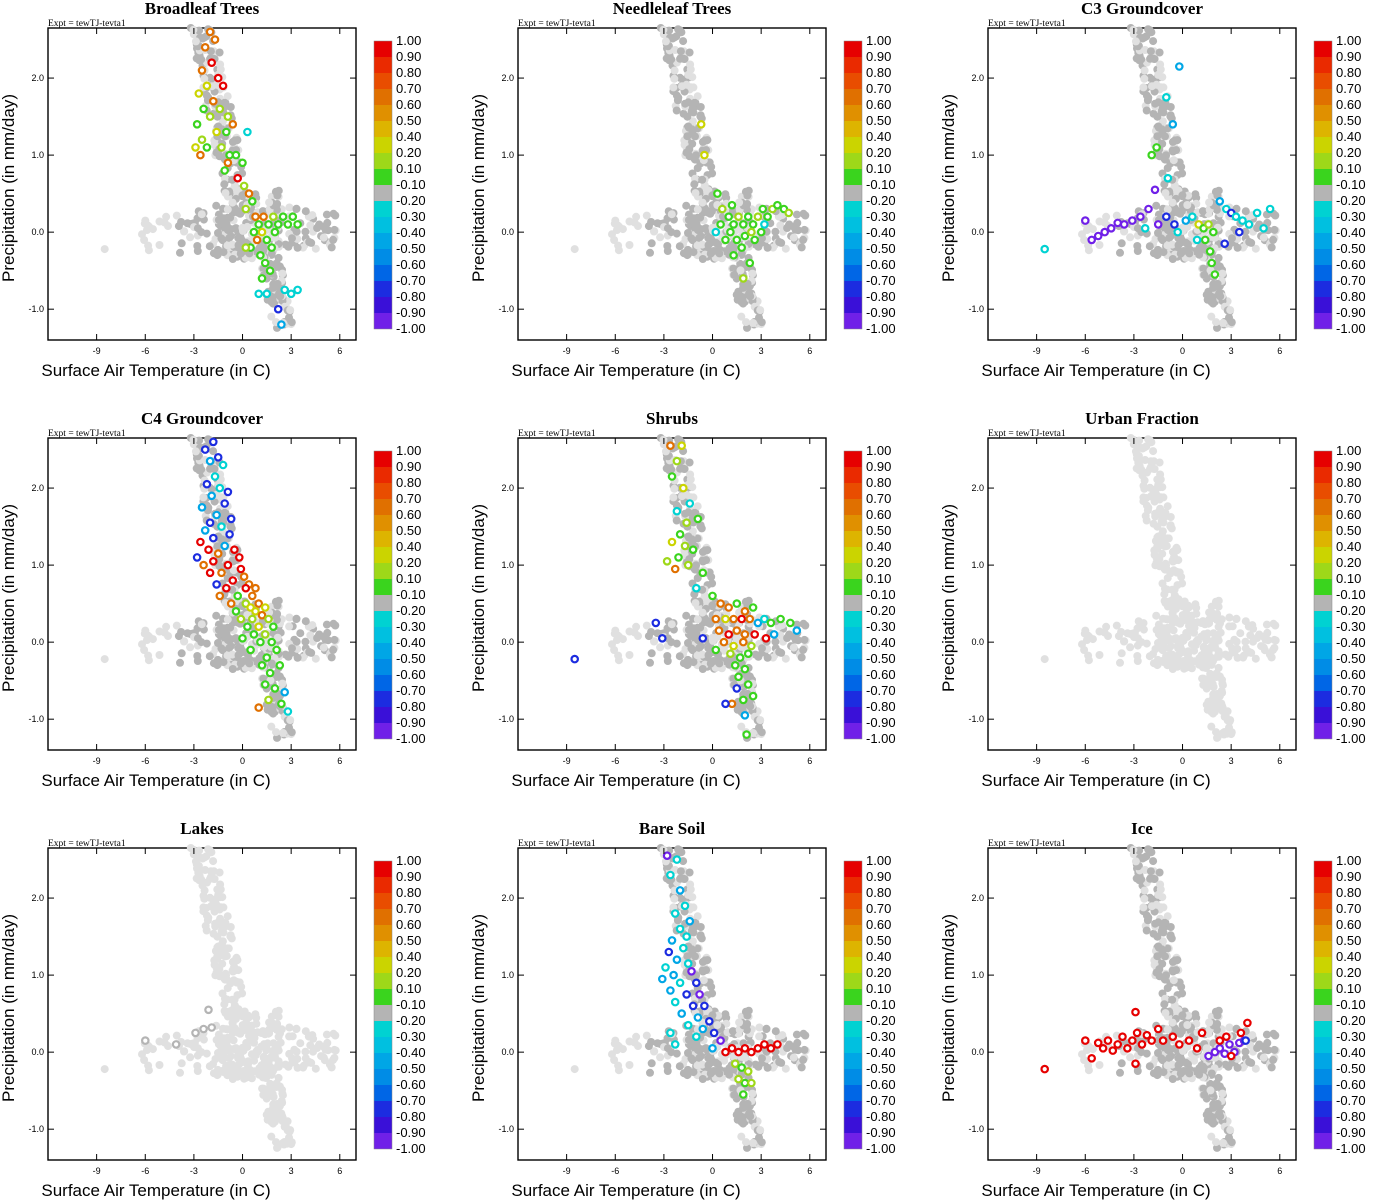 This screenshot has width=1373, height=1200. Describe the element at coordinates (1142, 828) in the screenshot. I see `panel-title: Ice` at that location.